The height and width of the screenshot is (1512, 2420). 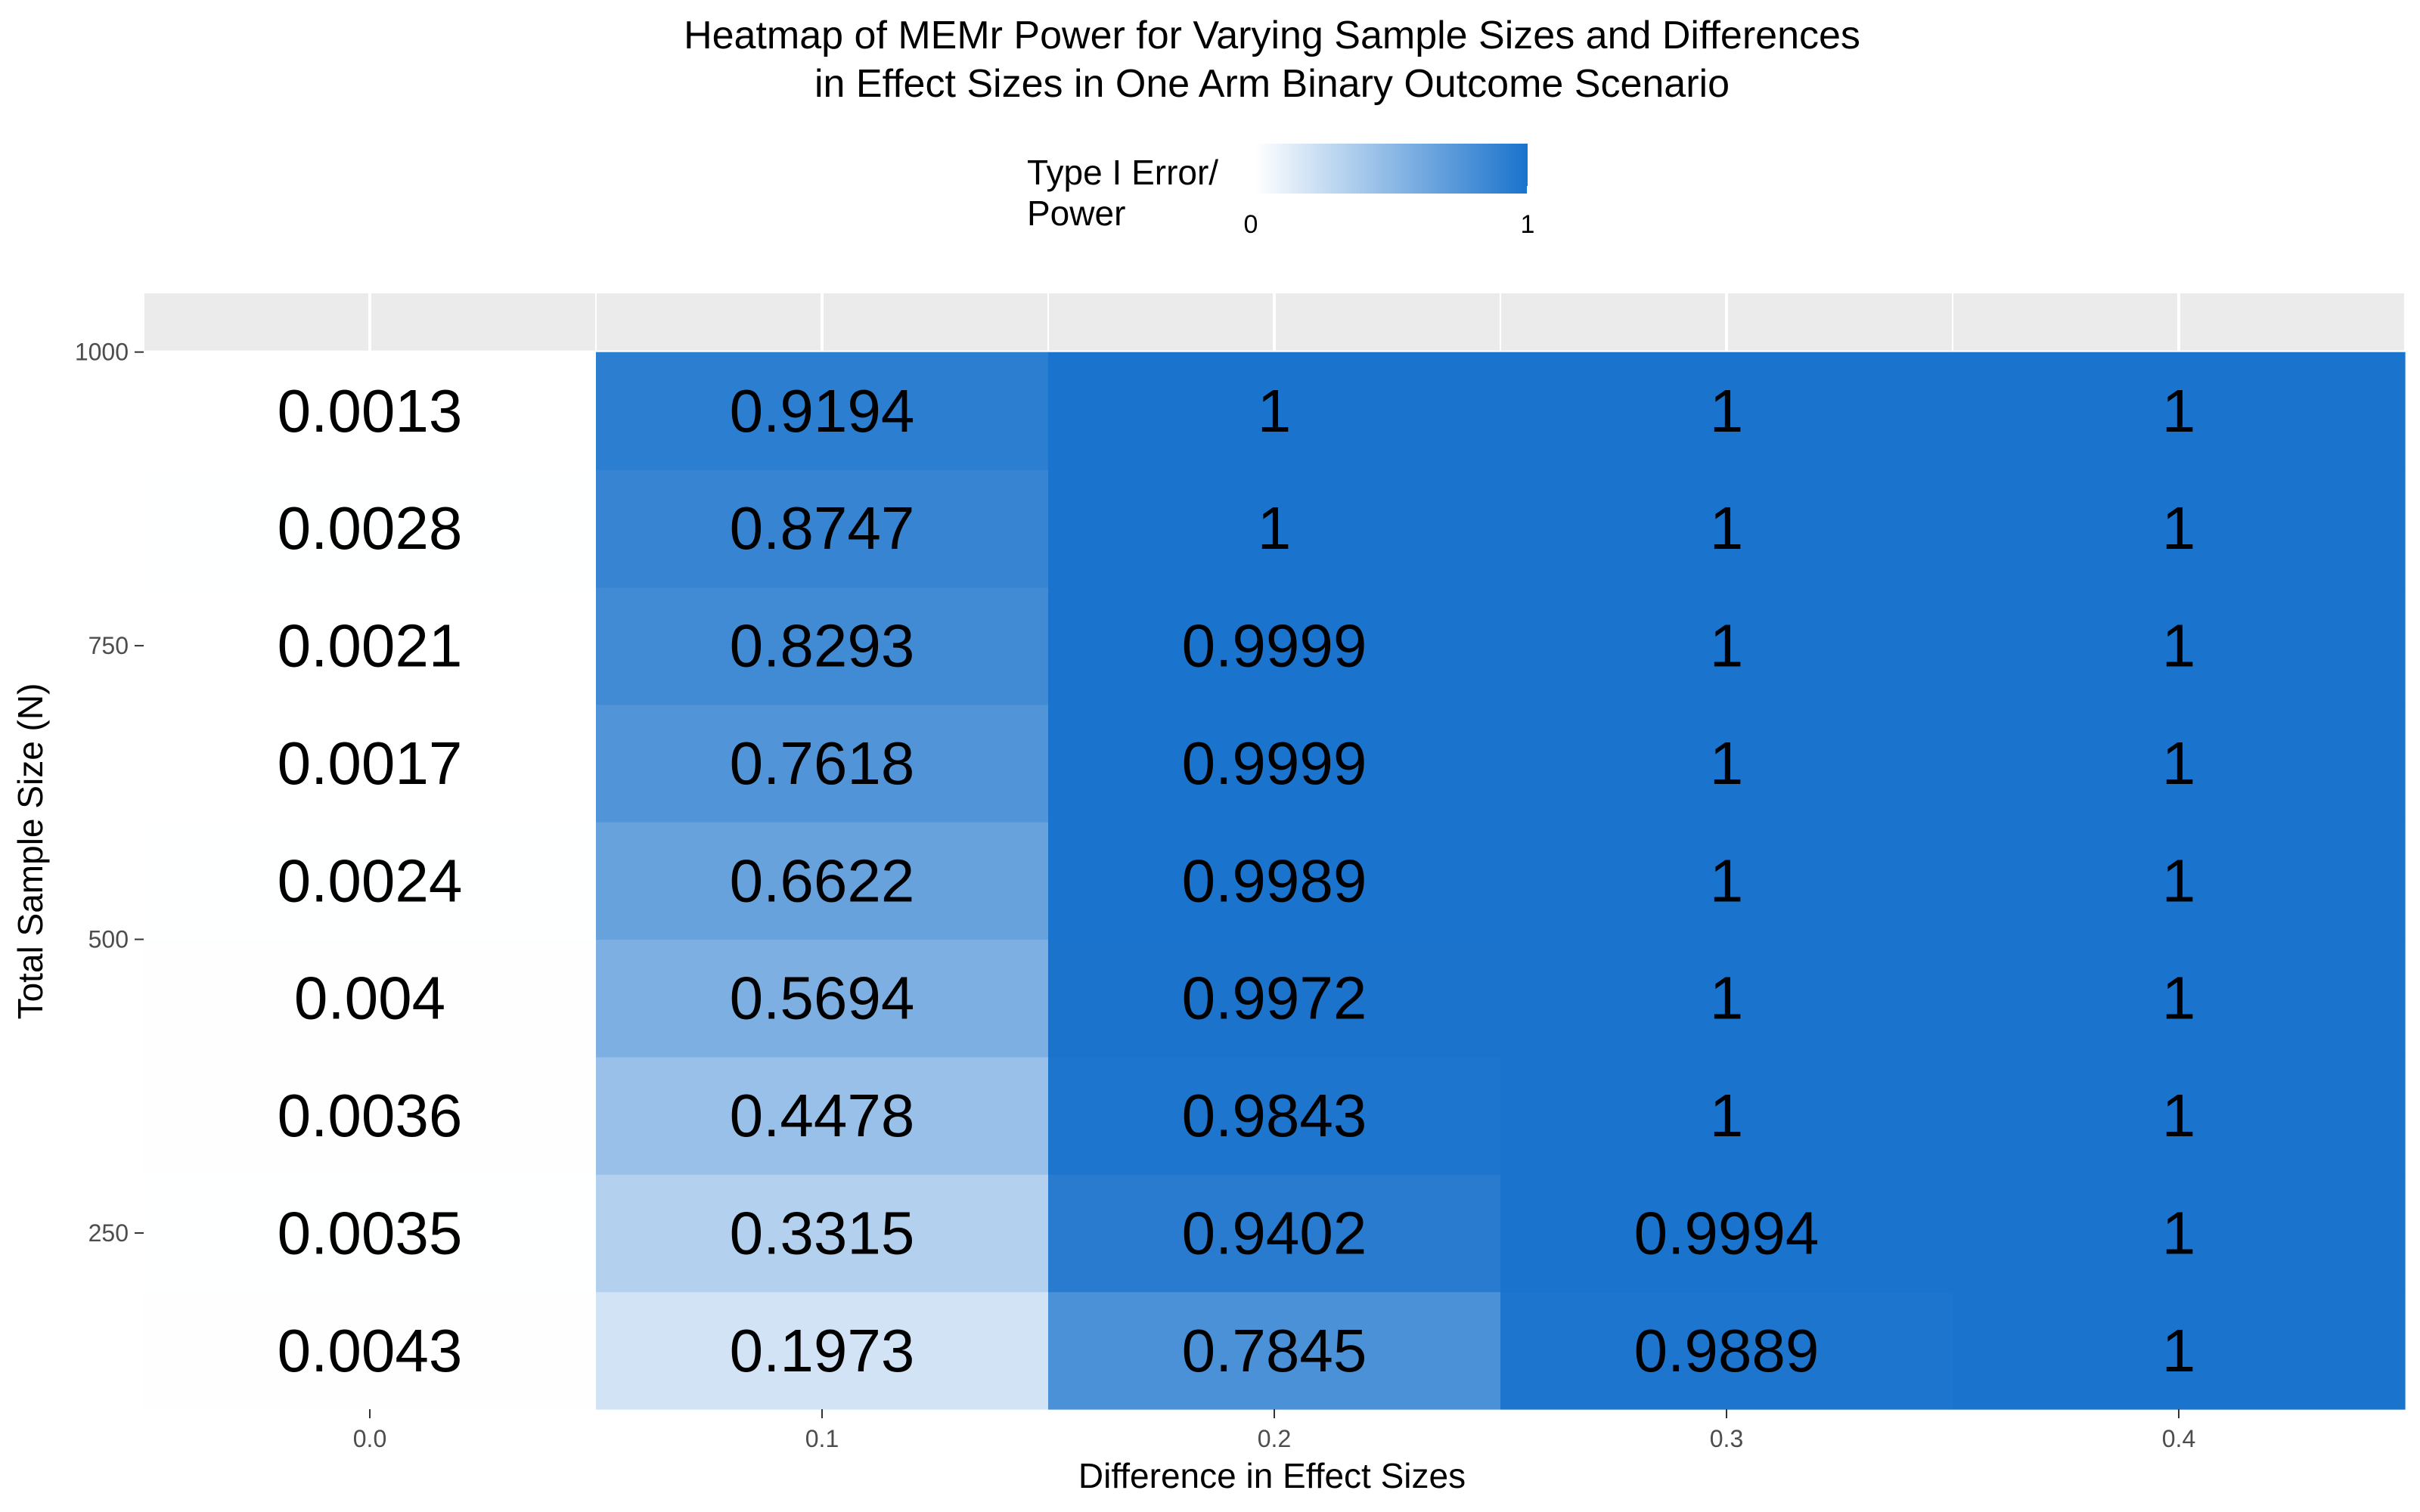 I want to click on x-axis: 0.0 0.1 0.2 0.3 0.4, so click(x=1274, y=1430).